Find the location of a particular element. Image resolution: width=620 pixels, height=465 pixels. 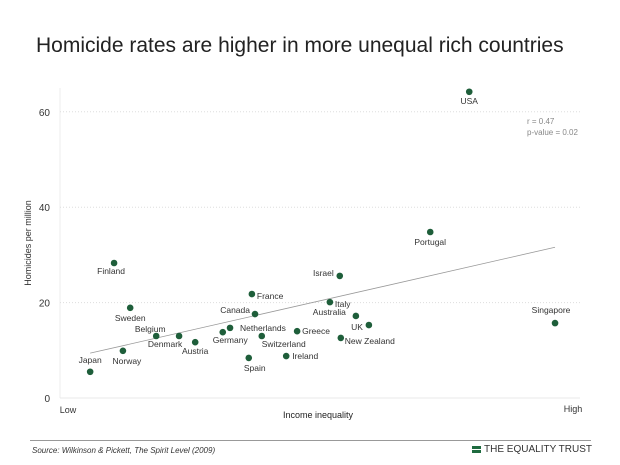

point-label: Portugal is located at coordinates (430, 242).